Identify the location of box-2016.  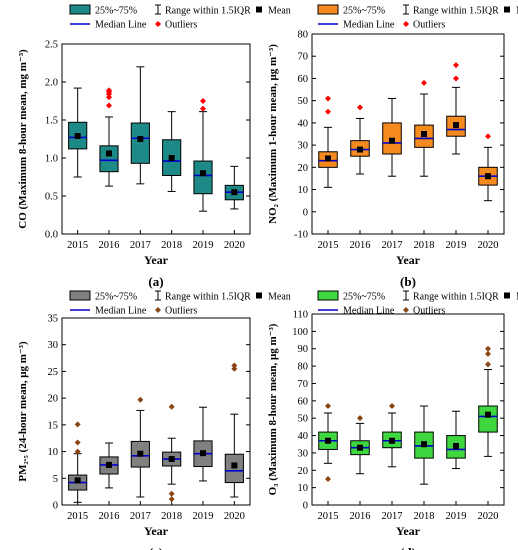
(360, 445).